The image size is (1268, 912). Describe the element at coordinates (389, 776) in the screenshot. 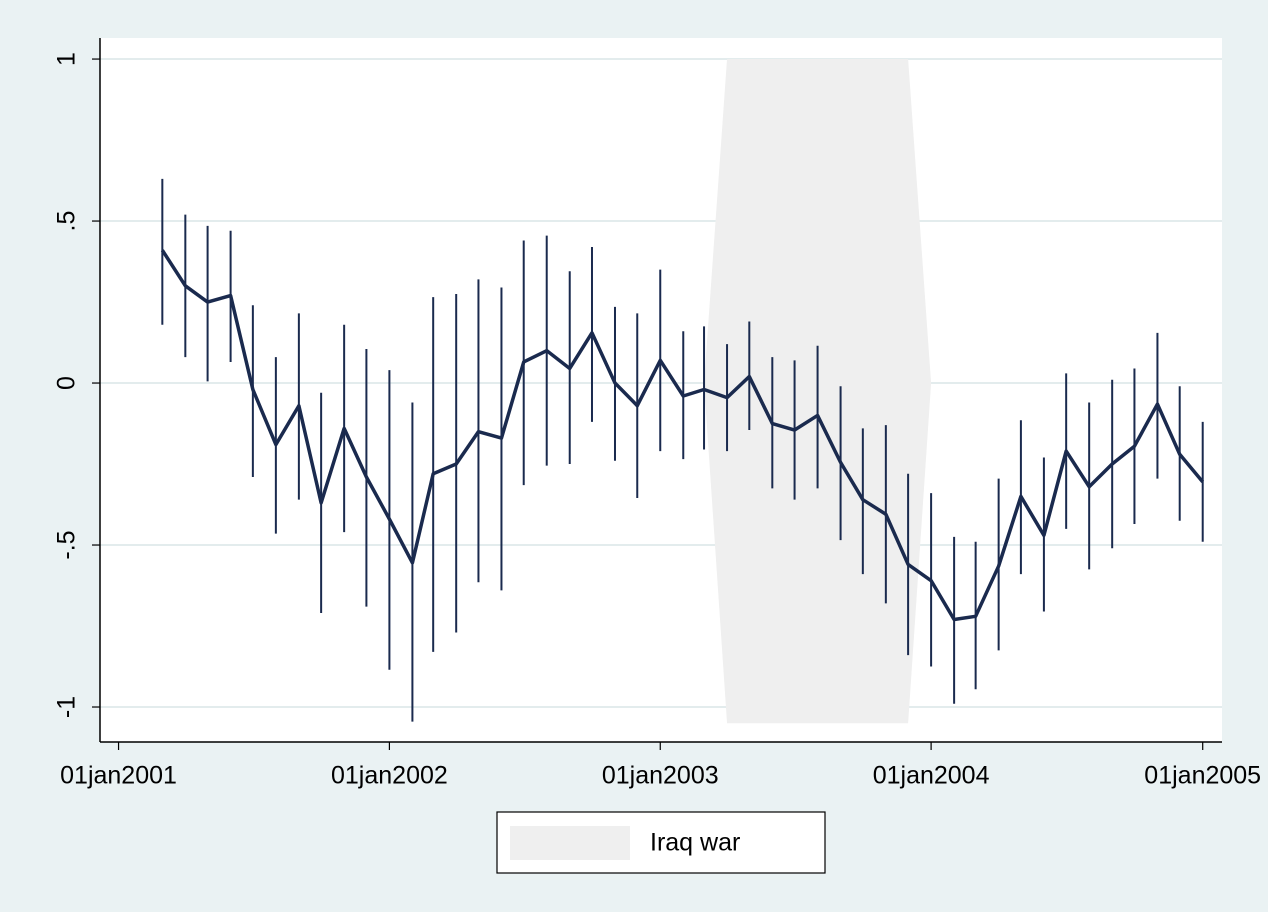

I see `x-tick-label: 01jan2002` at that location.